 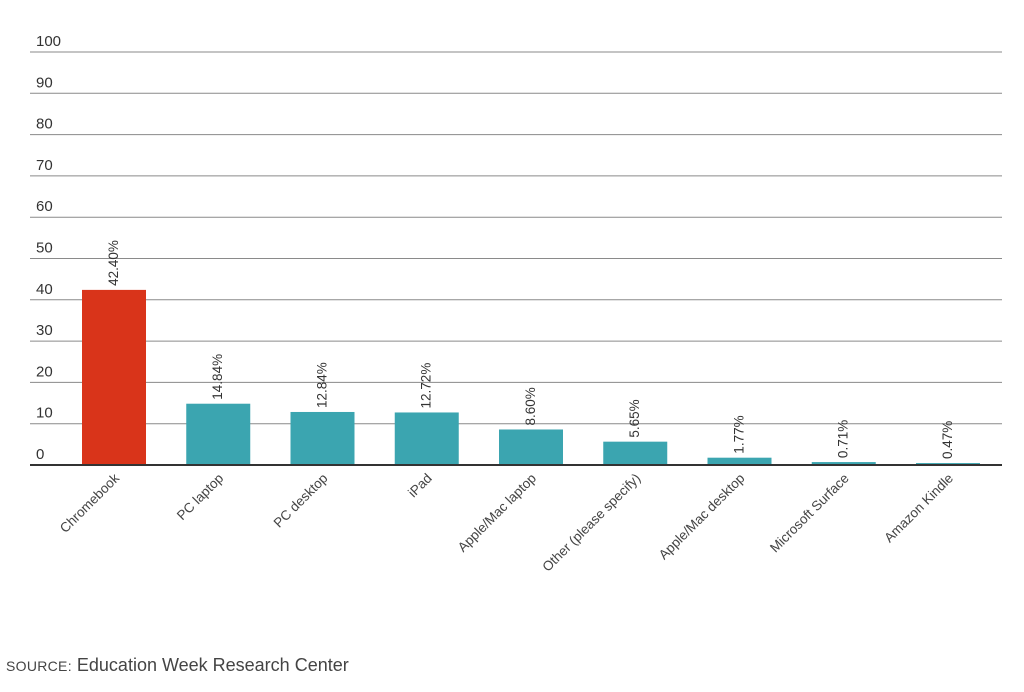 What do you see at coordinates (918, 508) in the screenshot?
I see `x-tick-label: Amazon Kindle` at bounding box center [918, 508].